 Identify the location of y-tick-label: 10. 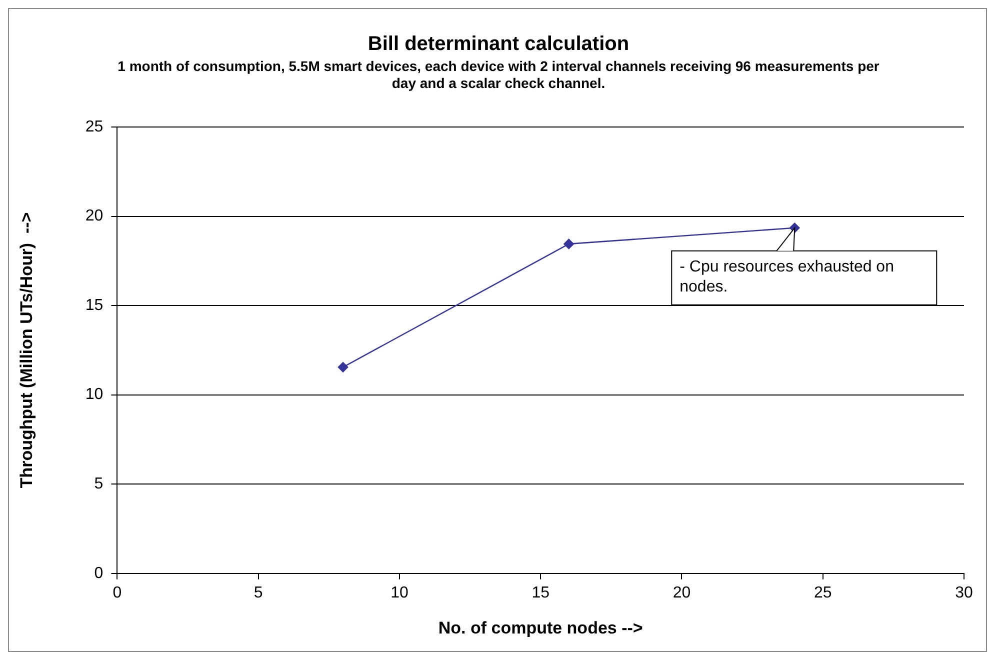
(94, 395).